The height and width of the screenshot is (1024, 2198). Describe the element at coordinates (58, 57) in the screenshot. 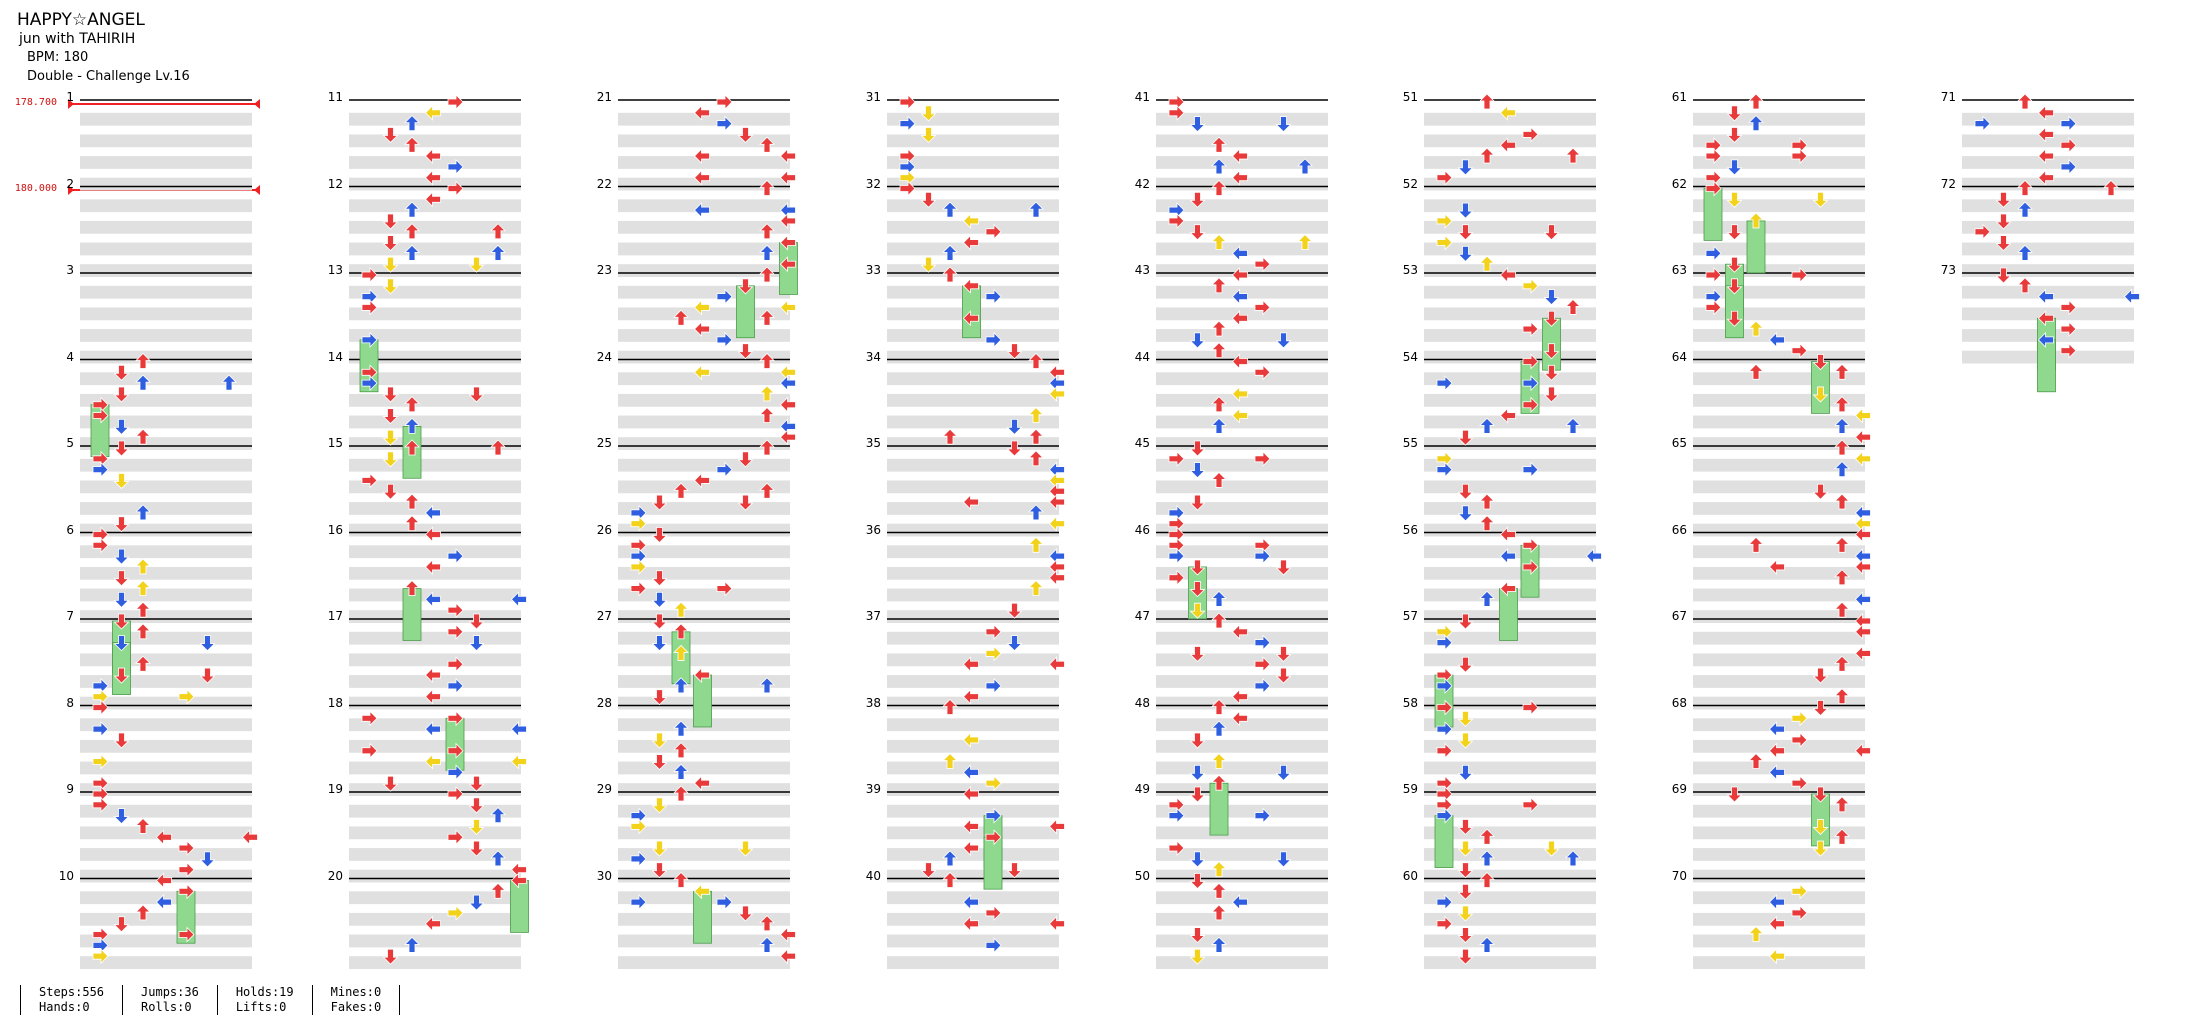

I see `bpm-label: BPM: 180` at that location.